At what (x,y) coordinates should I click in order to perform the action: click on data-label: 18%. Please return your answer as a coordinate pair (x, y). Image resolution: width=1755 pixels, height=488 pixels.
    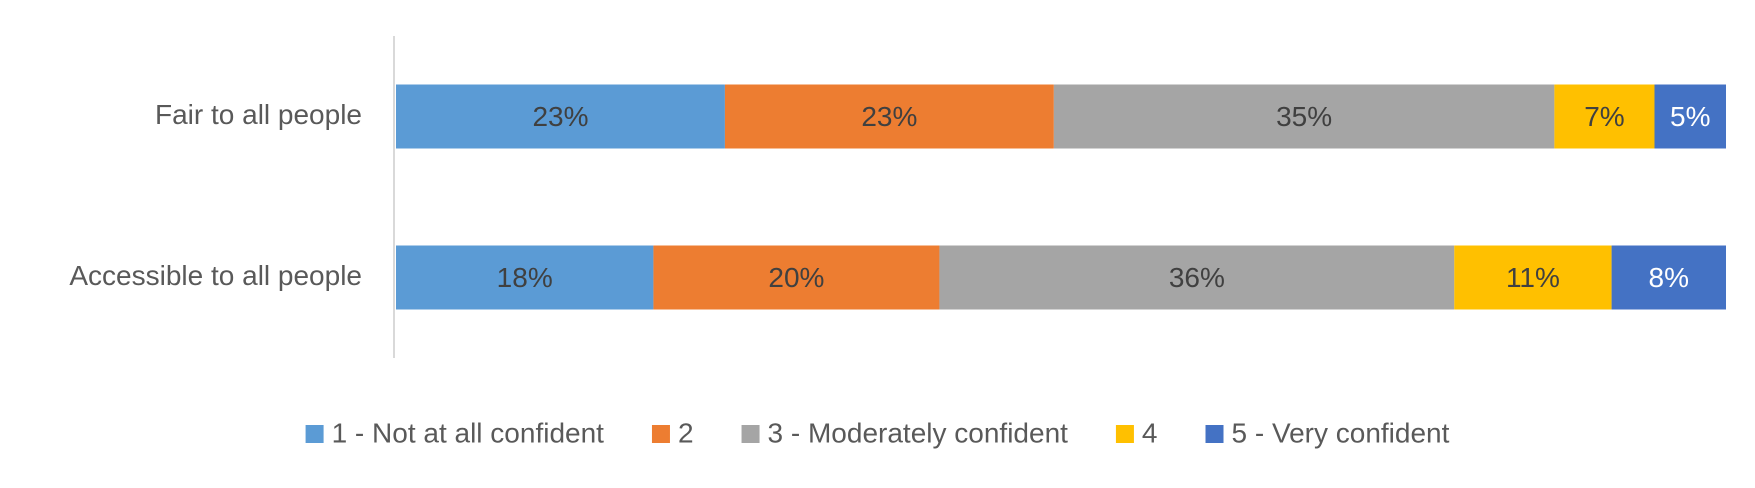
    Looking at the image, I should click on (525, 277).